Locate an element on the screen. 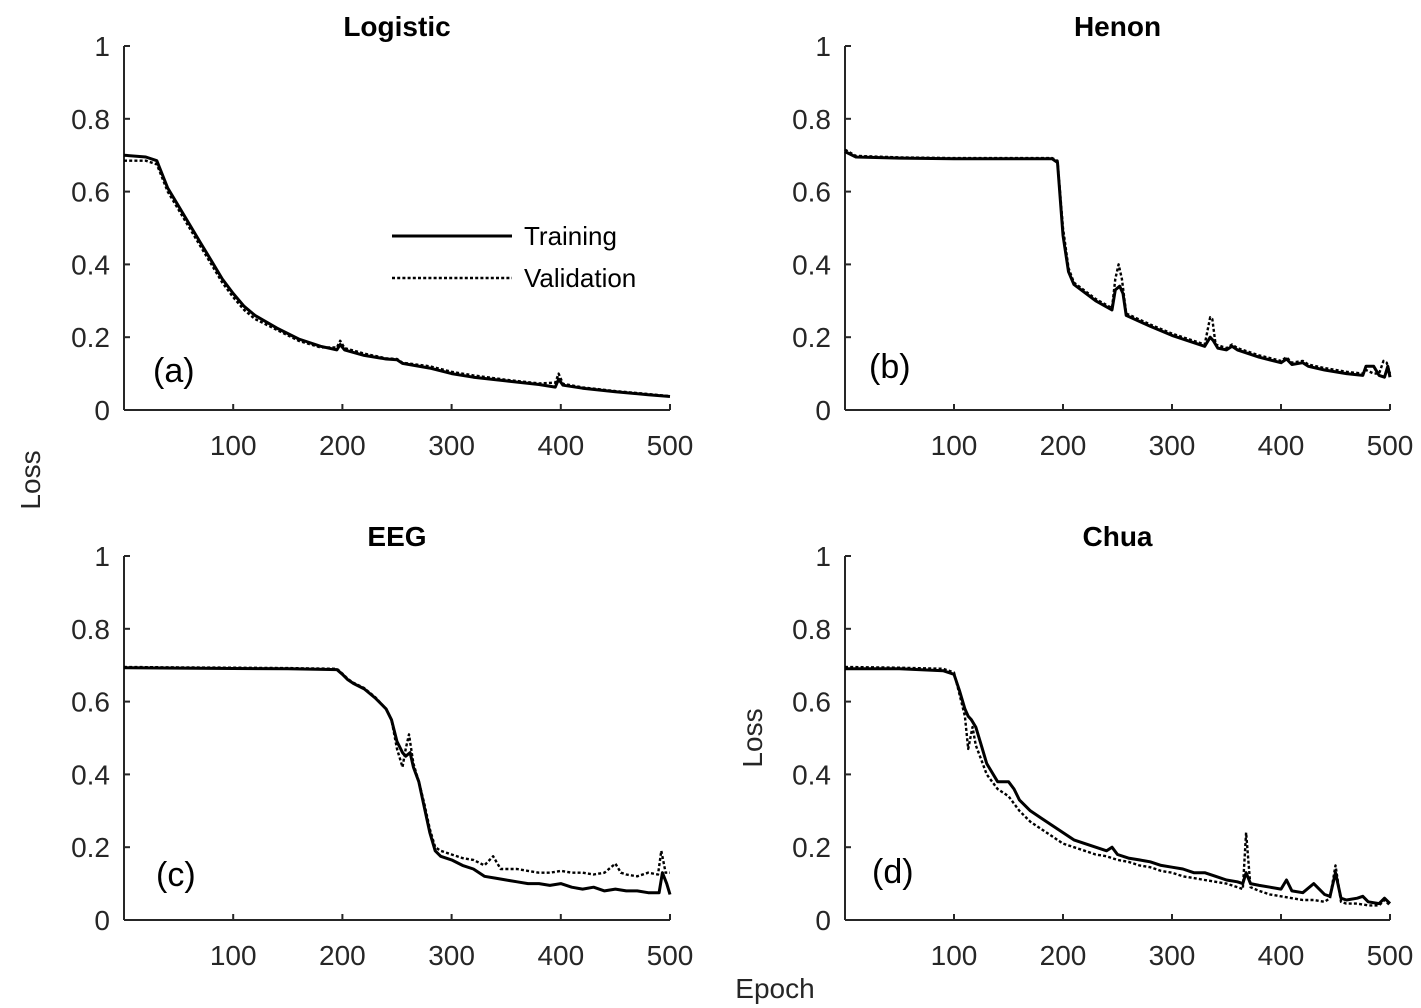 This screenshot has width=1421, height=1008. panel-title: EEG is located at coordinates (396, 536).